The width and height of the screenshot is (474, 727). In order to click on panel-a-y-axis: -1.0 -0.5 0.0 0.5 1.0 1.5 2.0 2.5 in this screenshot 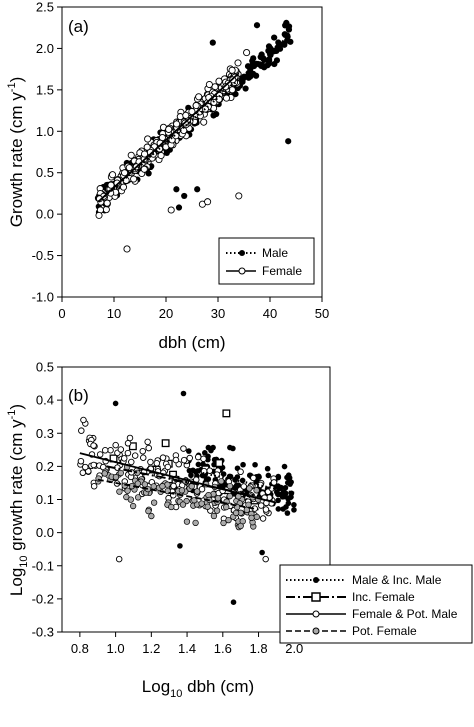, I will do `click(47, 152)`.